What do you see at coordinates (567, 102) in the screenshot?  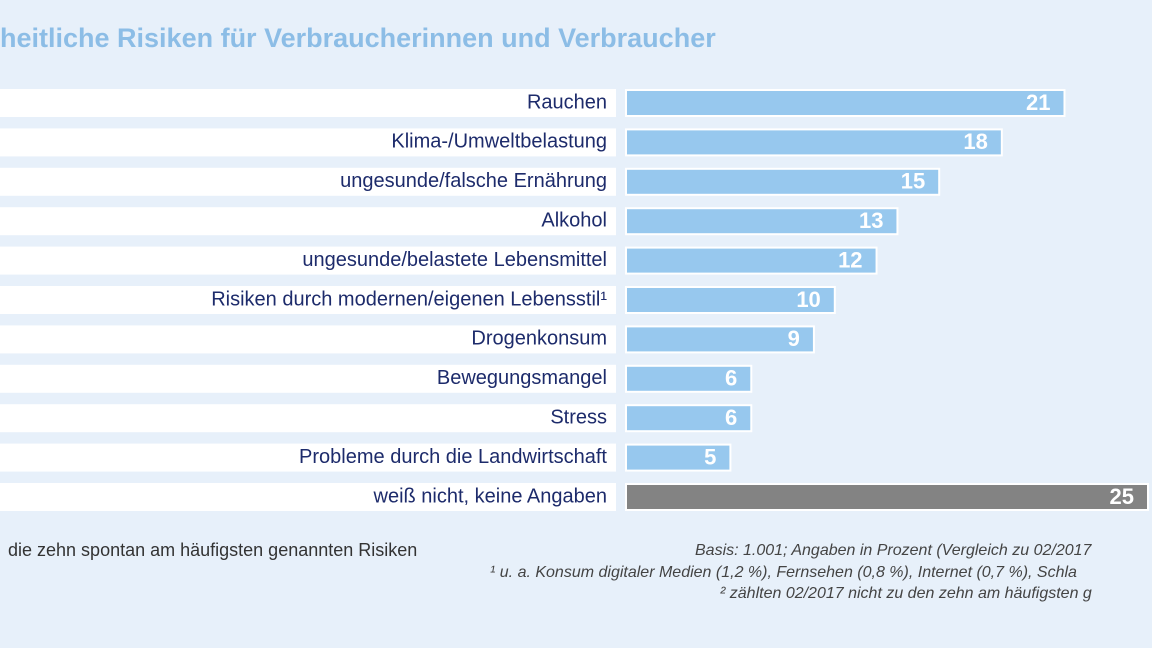 I see `category-label: Rauchen` at bounding box center [567, 102].